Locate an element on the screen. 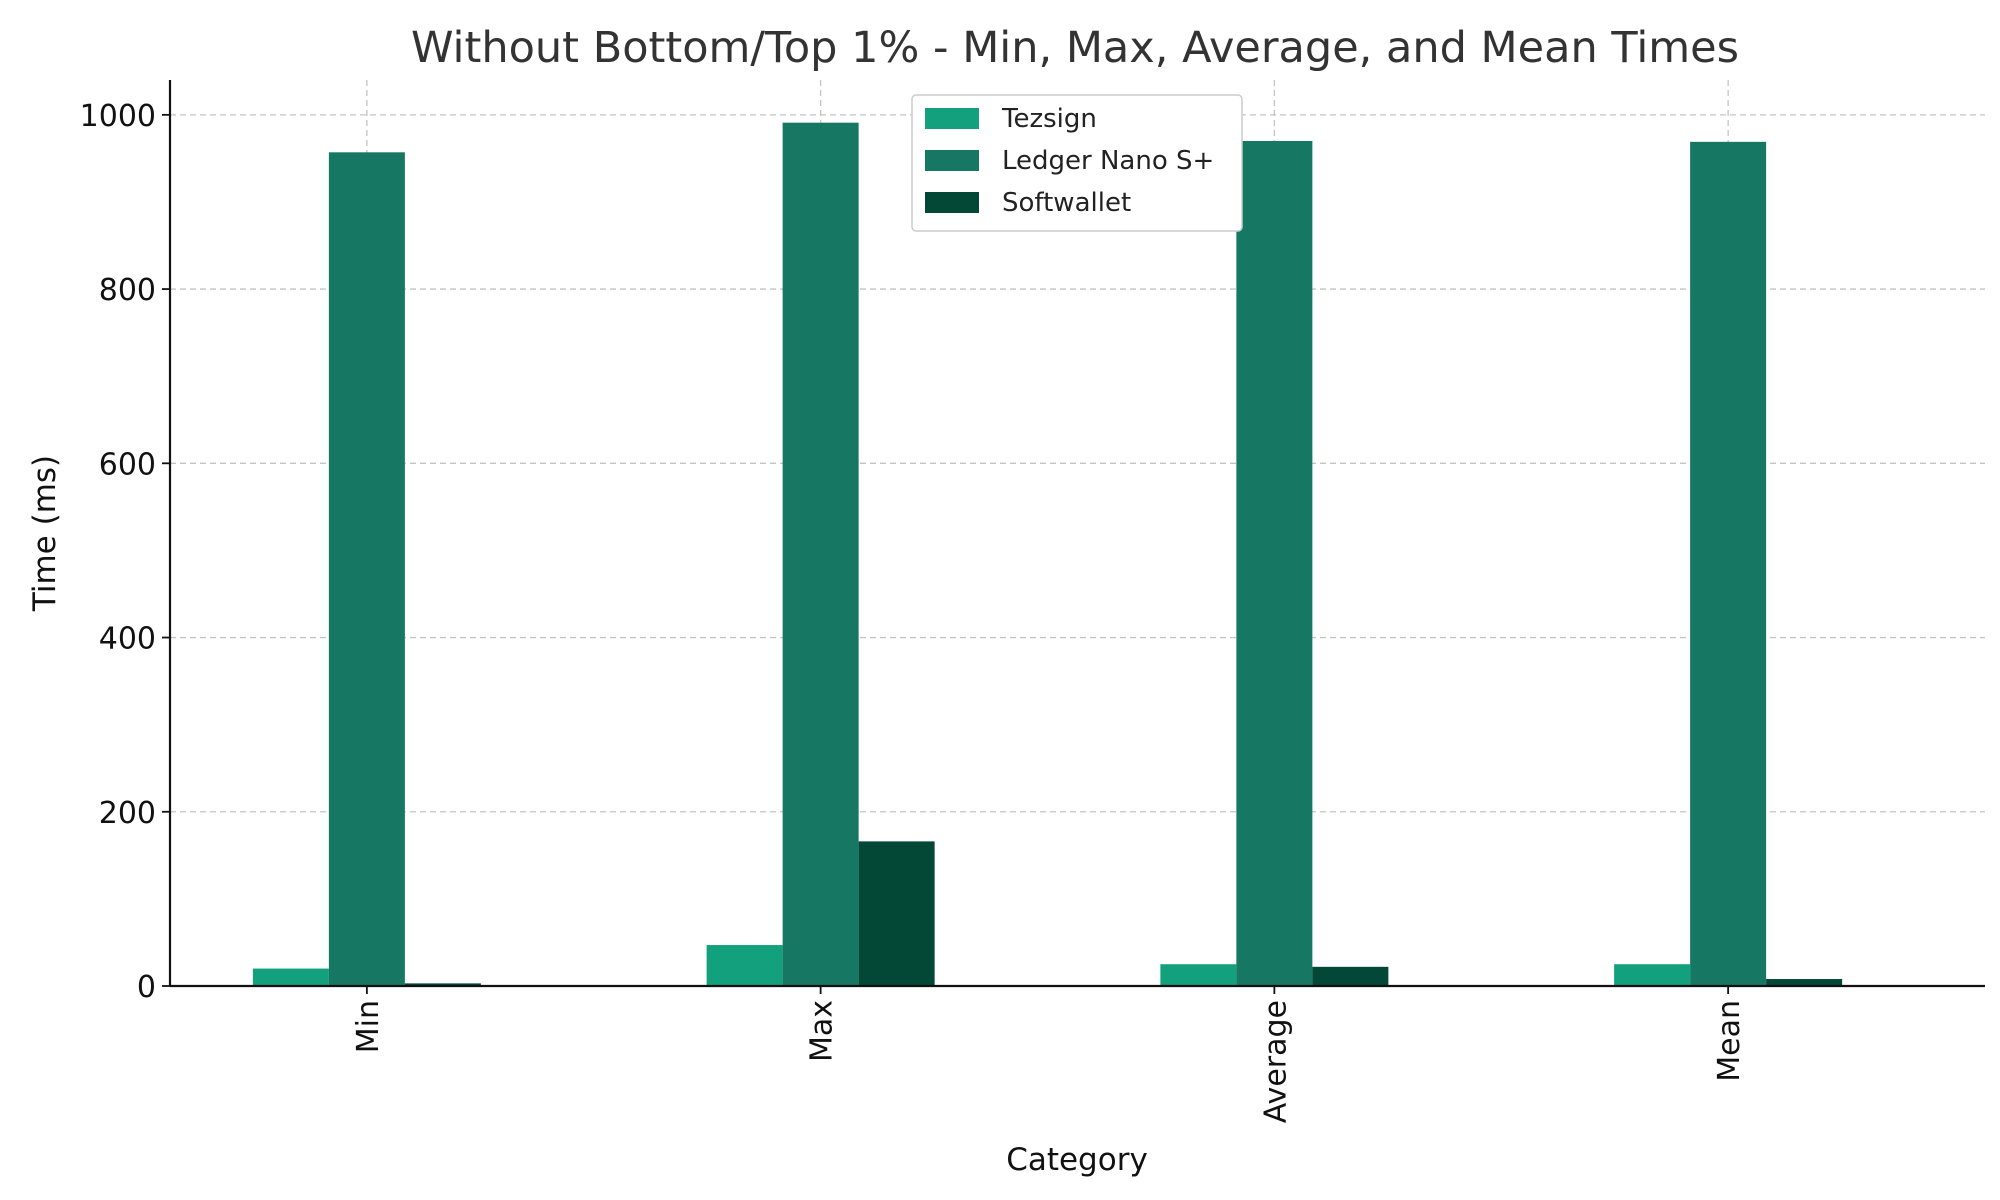 The image size is (2000, 1200). y-tick-label: 600 is located at coordinates (127, 464).